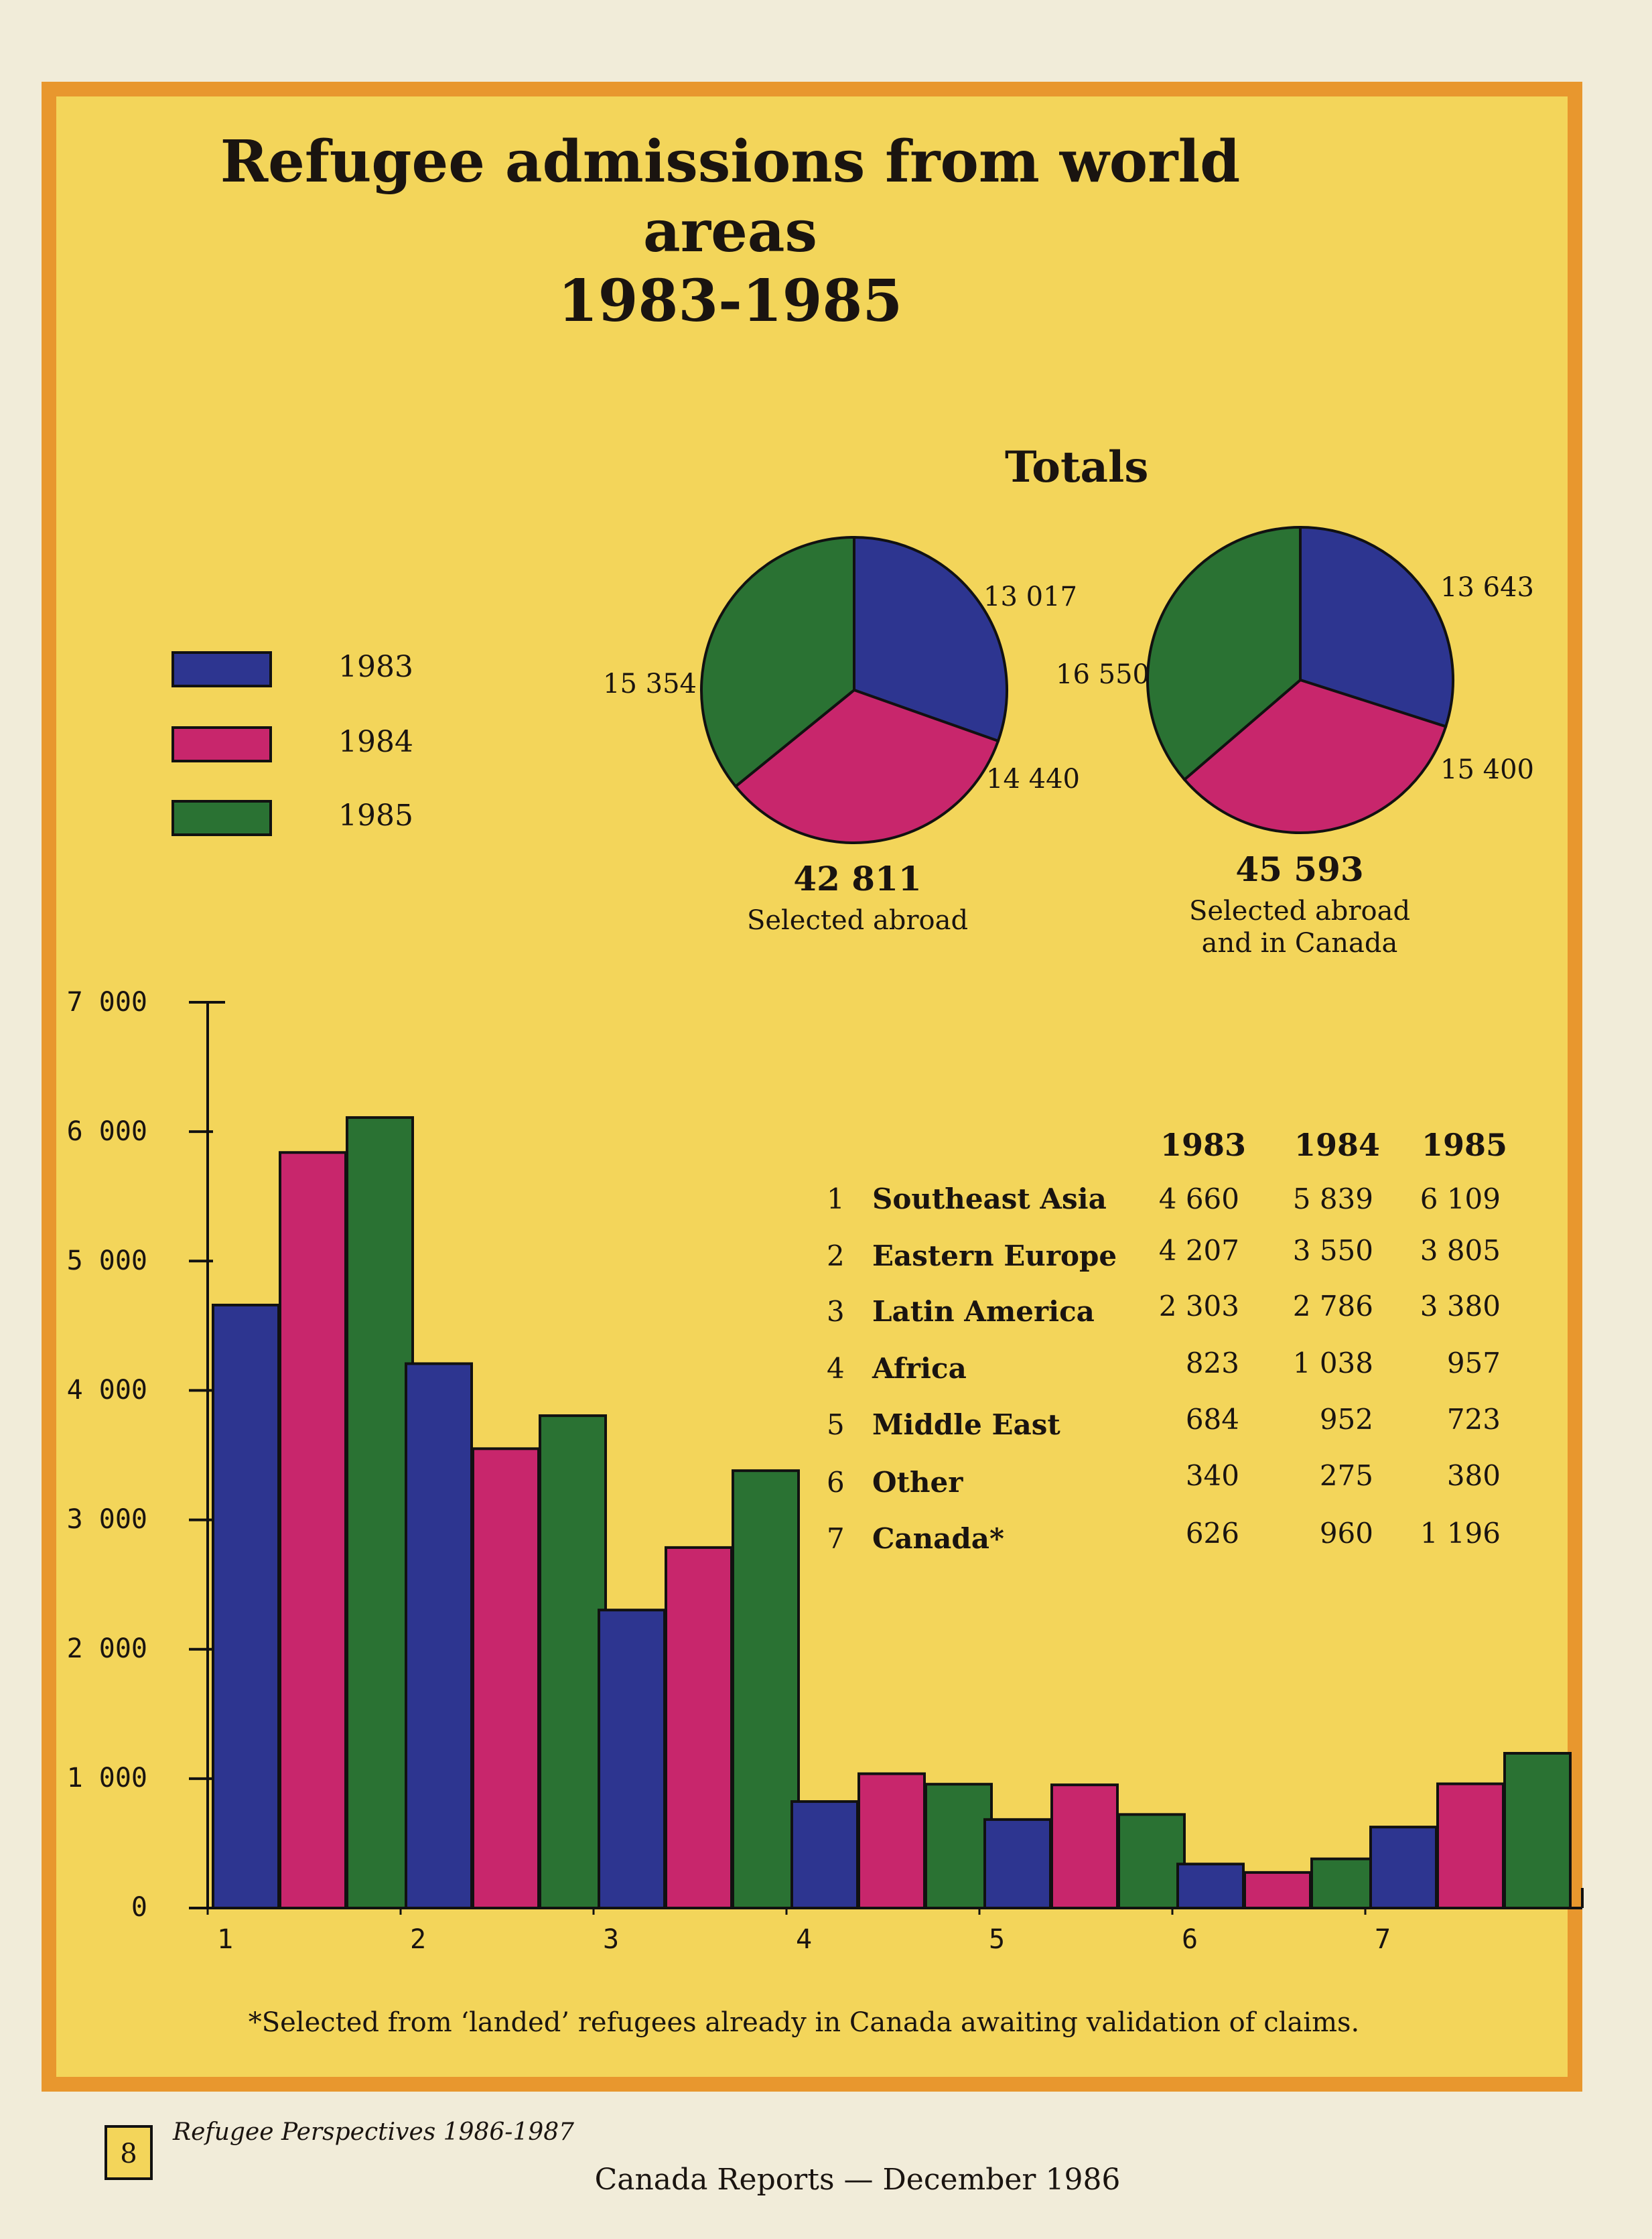  I want to click on bar-5-1984, so click(1084, 1846).